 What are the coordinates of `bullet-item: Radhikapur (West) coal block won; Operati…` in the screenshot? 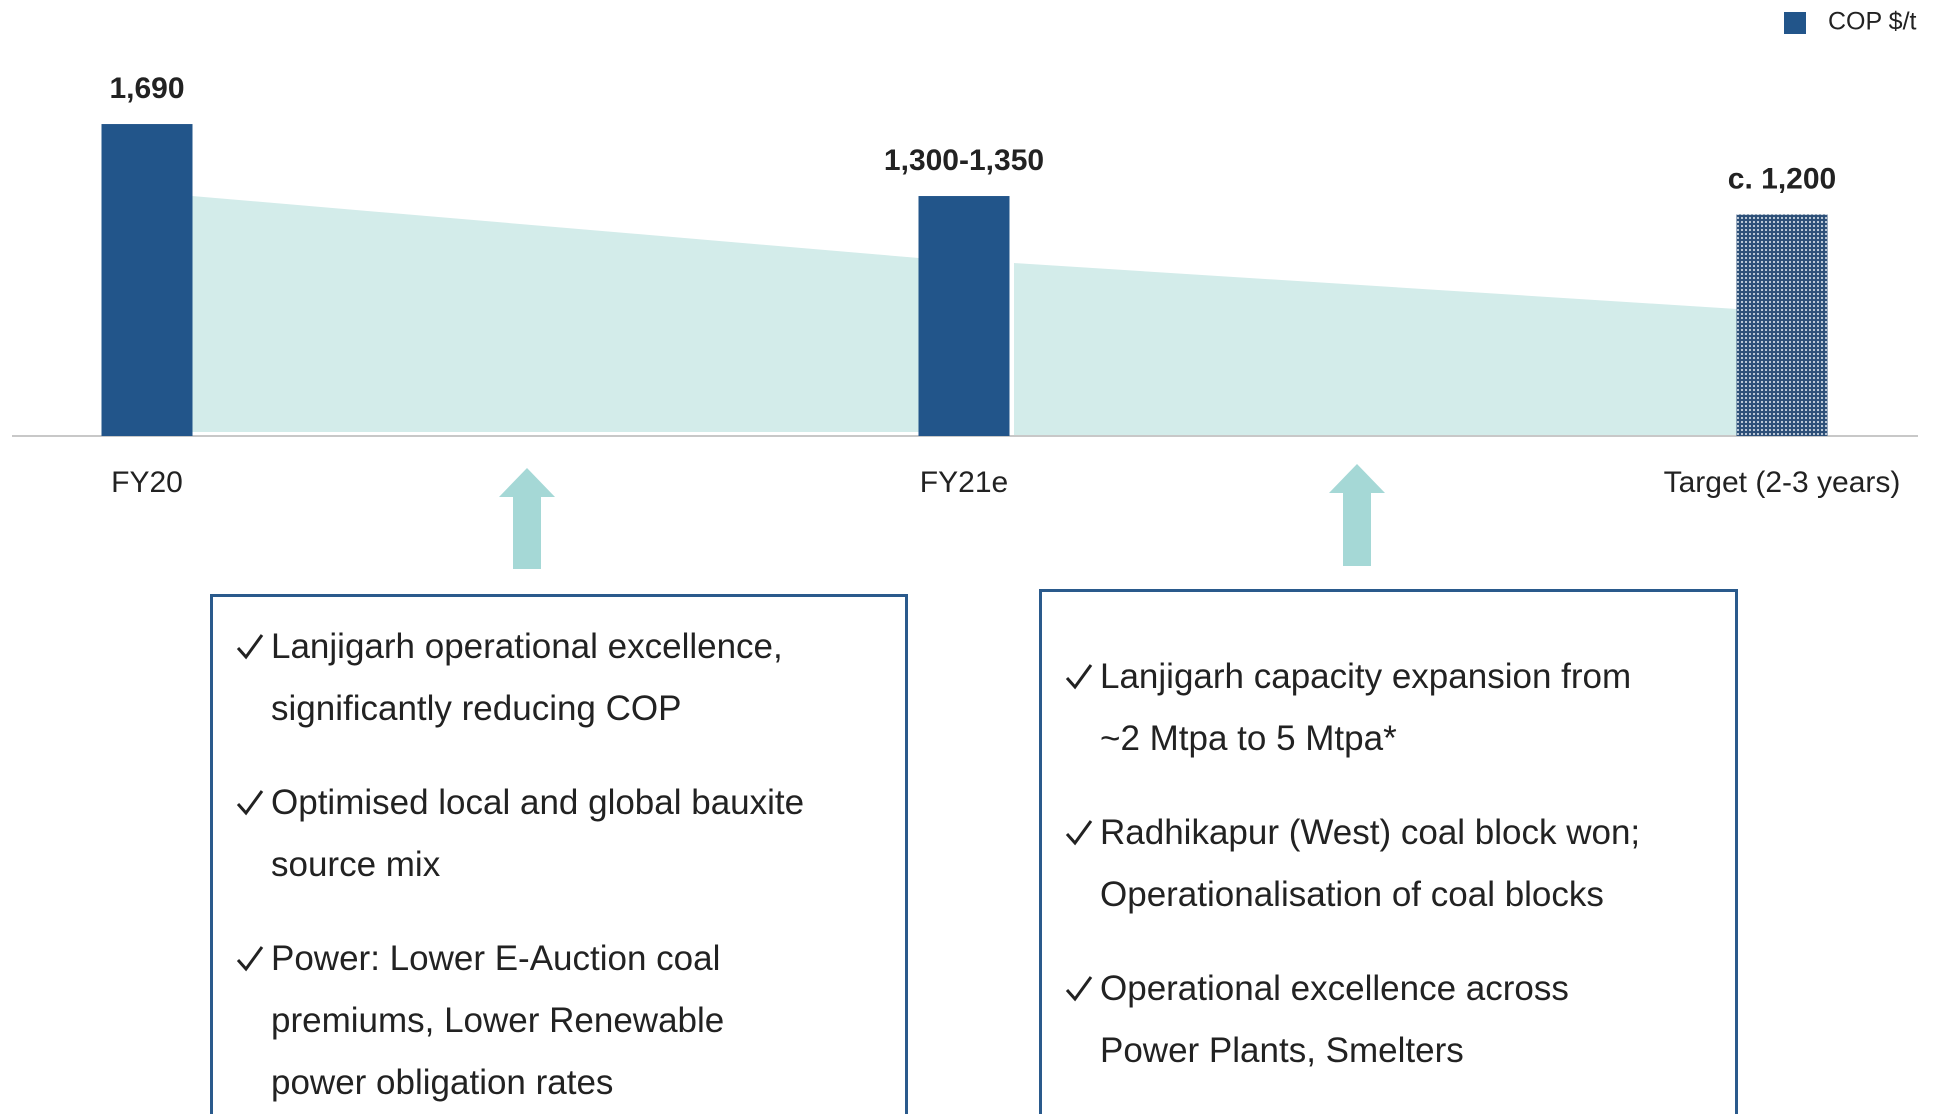 It's located at (1388, 864).